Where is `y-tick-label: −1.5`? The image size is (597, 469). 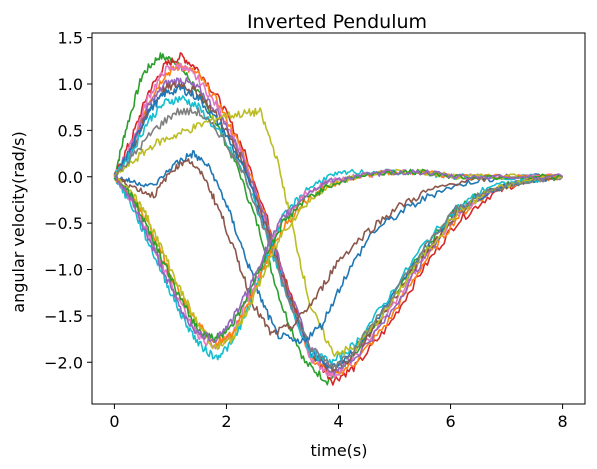
y-tick-label: −1.5 is located at coordinates (63, 316).